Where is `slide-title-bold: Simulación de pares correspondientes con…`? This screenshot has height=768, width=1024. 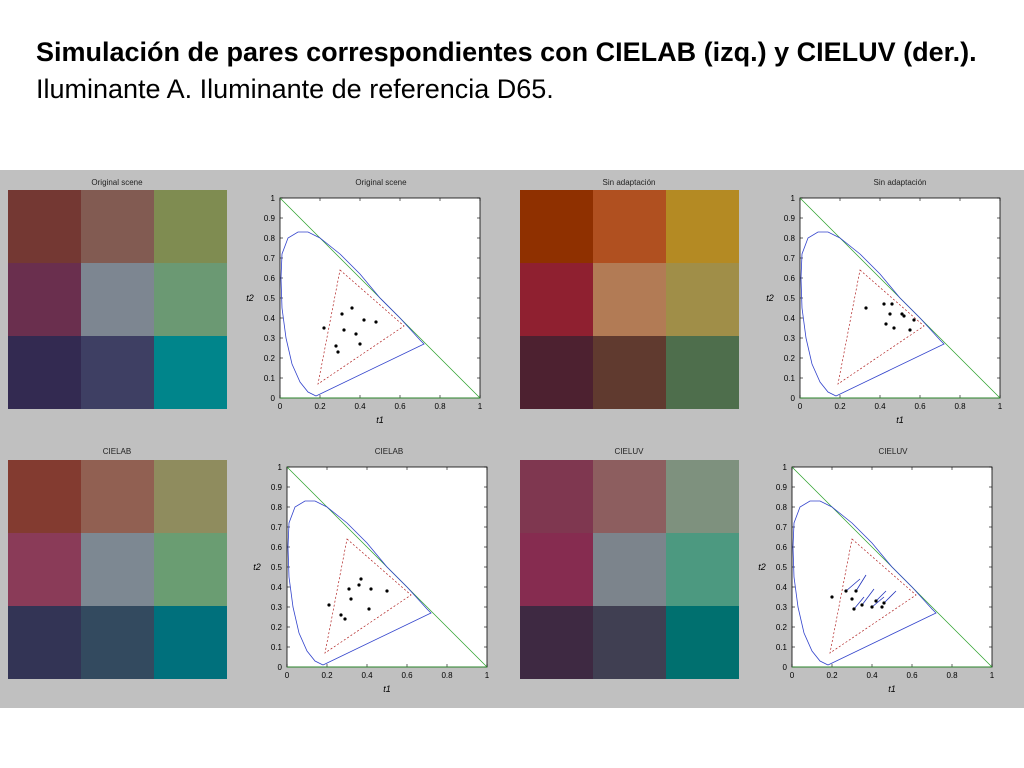
slide-title-bold: Simulación de pares correspondientes con… is located at coordinates (506, 52).